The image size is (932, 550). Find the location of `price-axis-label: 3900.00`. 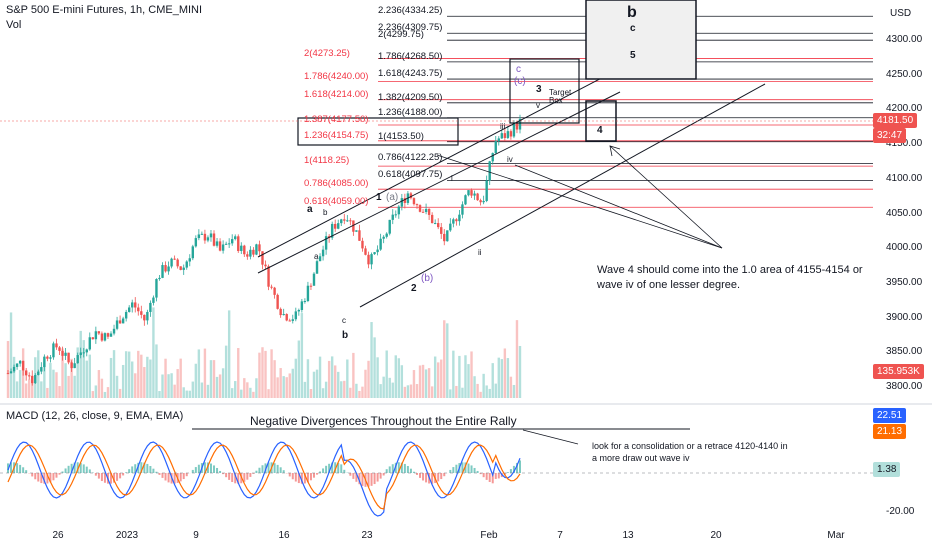

price-axis-label: 3900.00 is located at coordinates (904, 317).